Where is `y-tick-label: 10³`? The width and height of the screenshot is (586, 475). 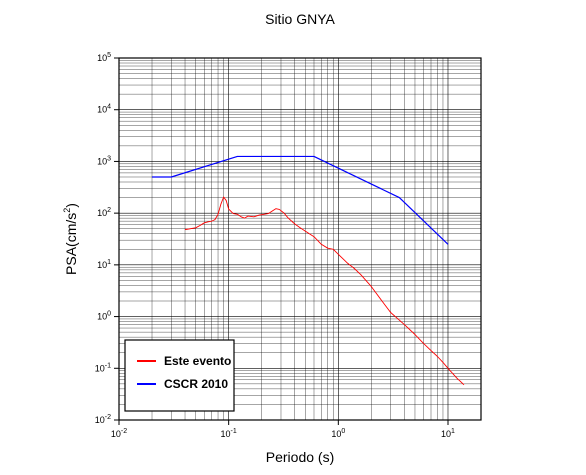
y-tick-label: 10³ is located at coordinates (104, 160).